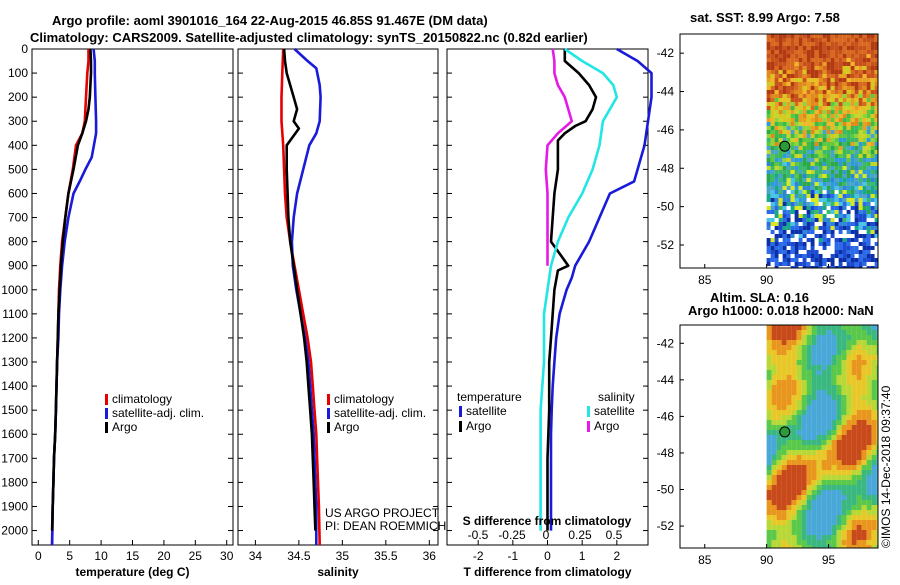 This screenshot has height=585, width=900. Describe the element at coordinates (18, 169) in the screenshot. I see `y-tick-label: 500` at that location.